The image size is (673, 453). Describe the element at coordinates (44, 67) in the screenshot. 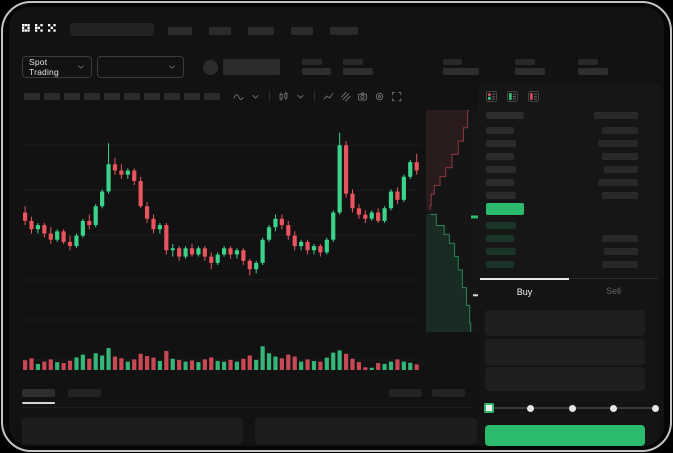

I see `market-type-label: Spot Trading` at that location.